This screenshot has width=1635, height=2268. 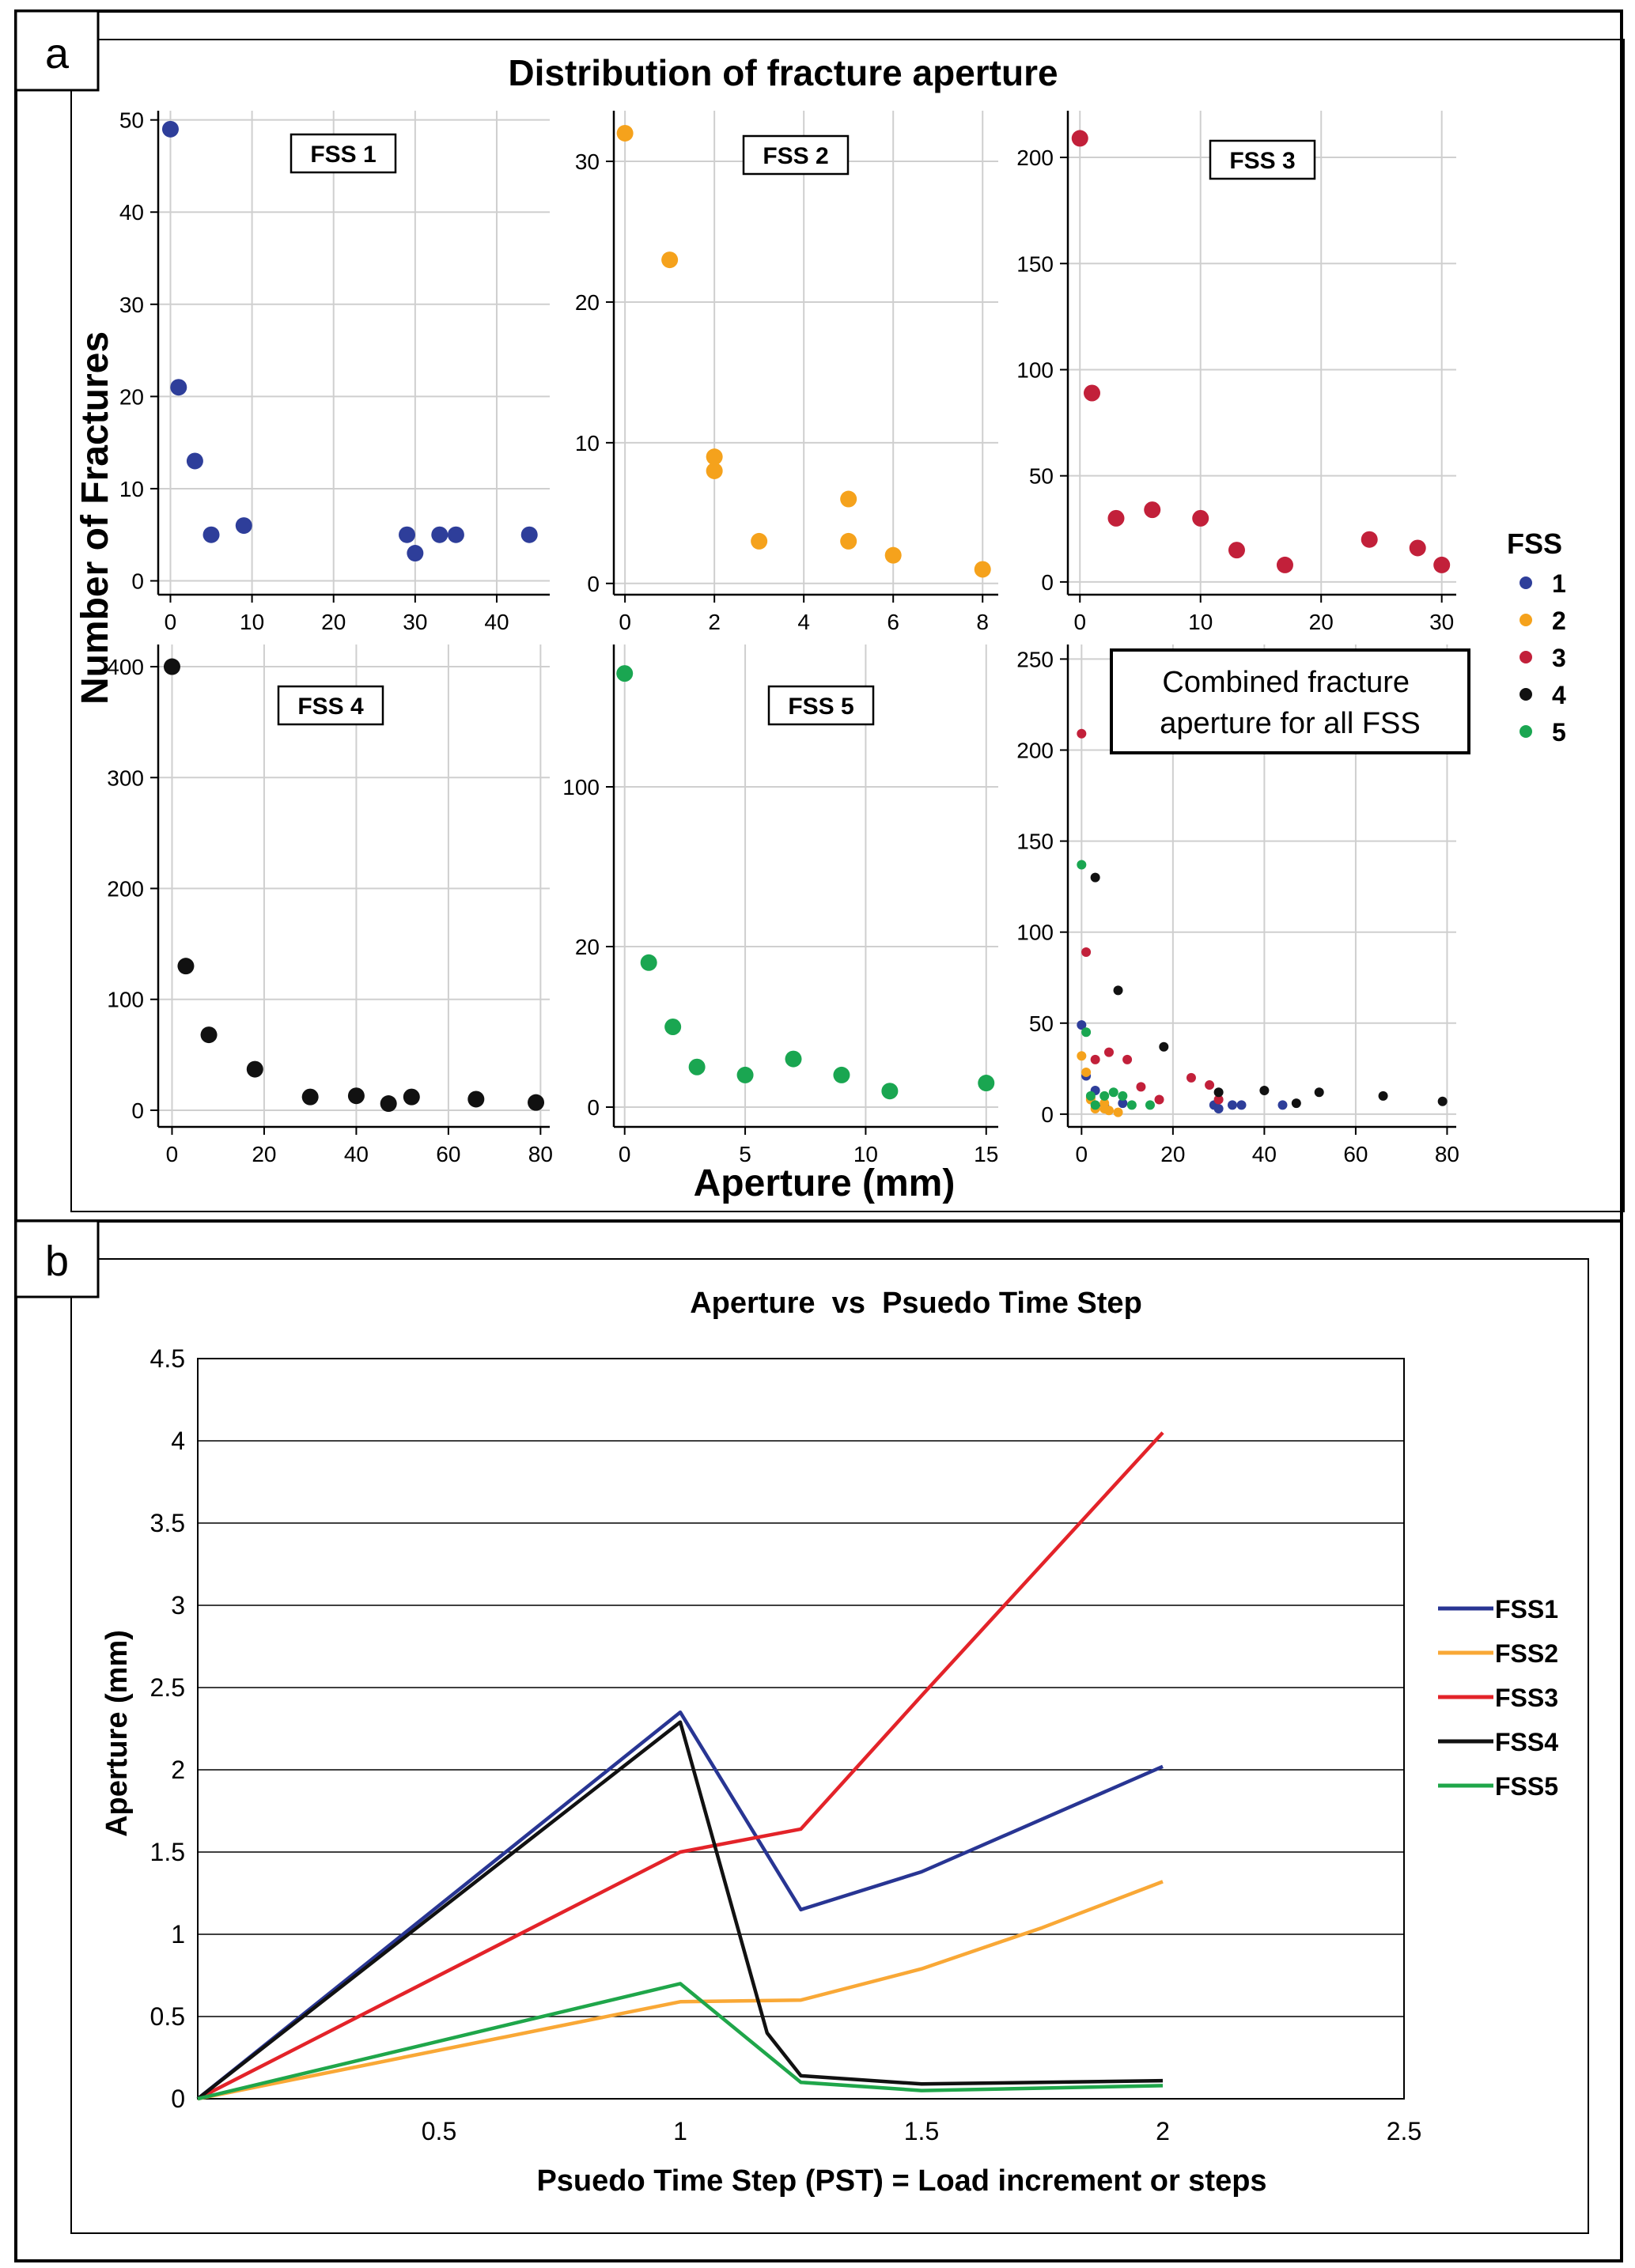 What do you see at coordinates (1035, 751) in the screenshot?
I see `y-tick-label: 200` at bounding box center [1035, 751].